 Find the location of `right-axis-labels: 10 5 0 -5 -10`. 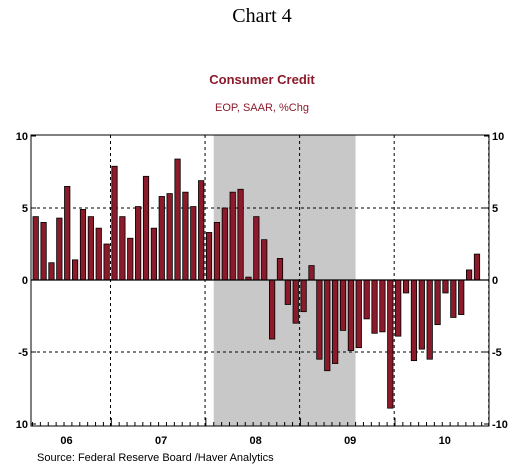

right-axis-labels: 10 5 0 -5 -10 is located at coordinates (500, 281).